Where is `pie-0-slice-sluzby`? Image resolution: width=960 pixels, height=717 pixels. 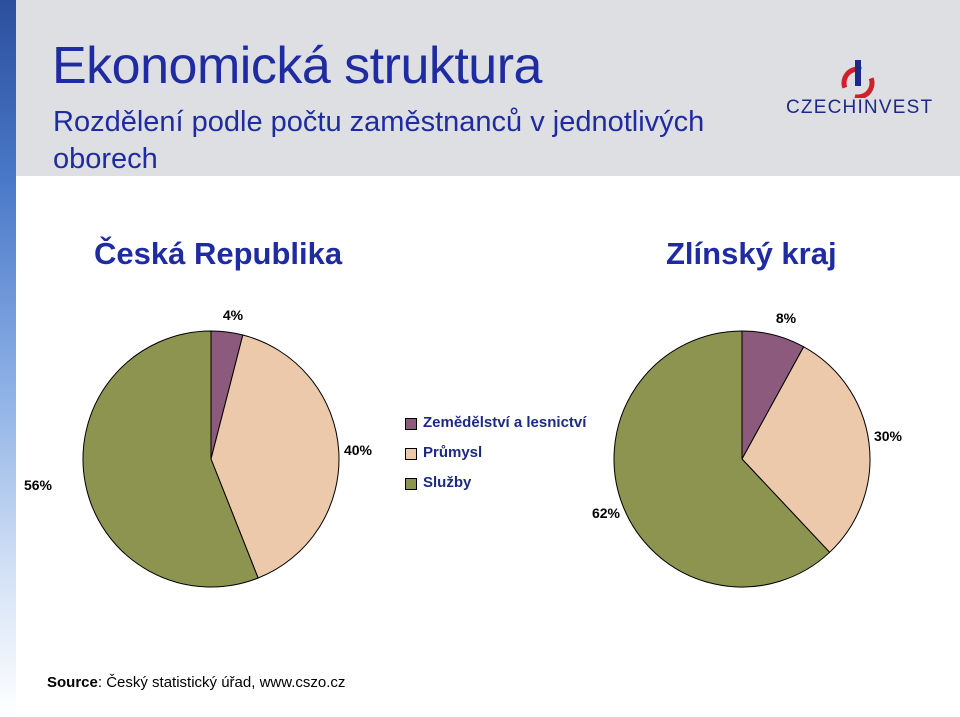 pie-0-slice-sluzby is located at coordinates (170, 459).